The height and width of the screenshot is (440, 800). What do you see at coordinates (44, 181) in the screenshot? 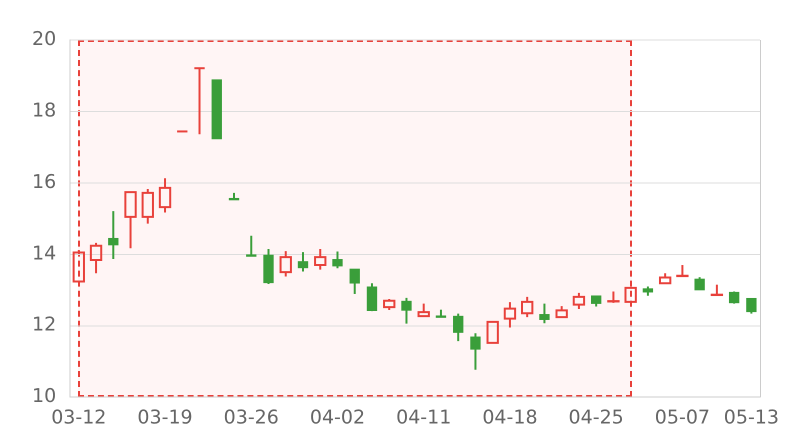
I see `y-tick-label: 16` at bounding box center [44, 181].